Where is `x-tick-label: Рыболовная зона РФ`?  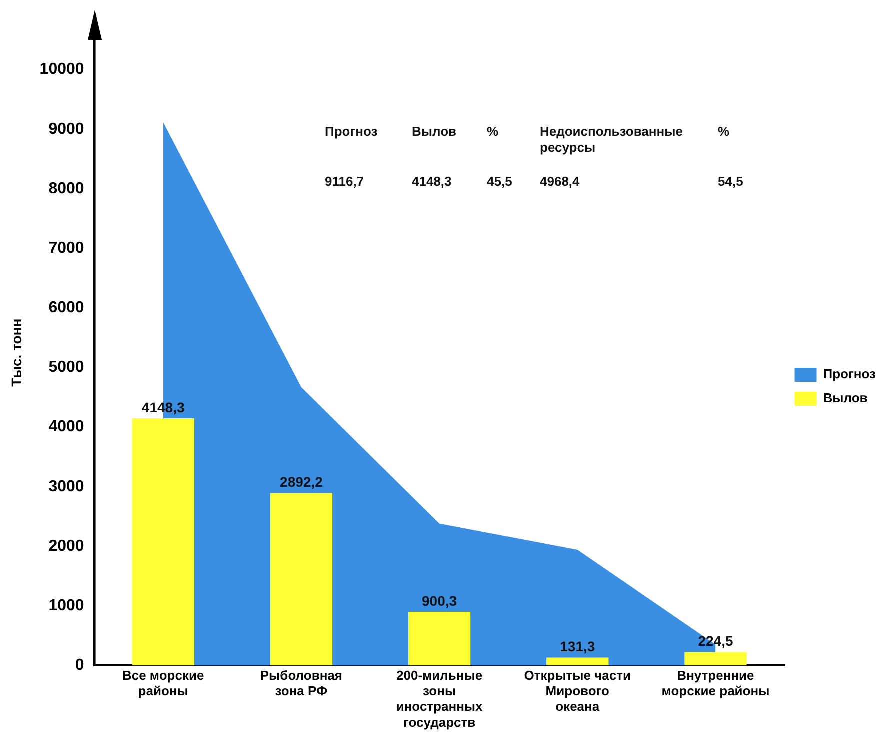 x-tick-label: Рыболовная зона РФ is located at coordinates (301, 683).